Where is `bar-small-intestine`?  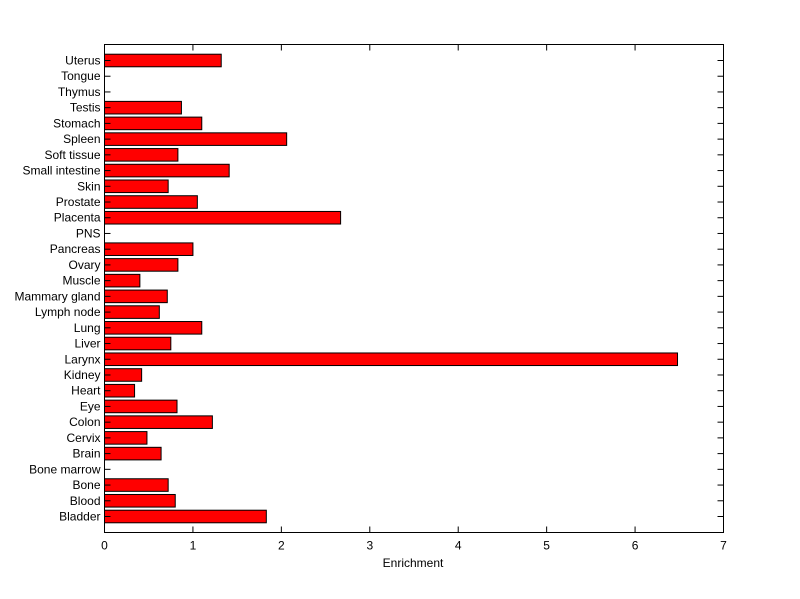 bar-small-intestine is located at coordinates (167, 170).